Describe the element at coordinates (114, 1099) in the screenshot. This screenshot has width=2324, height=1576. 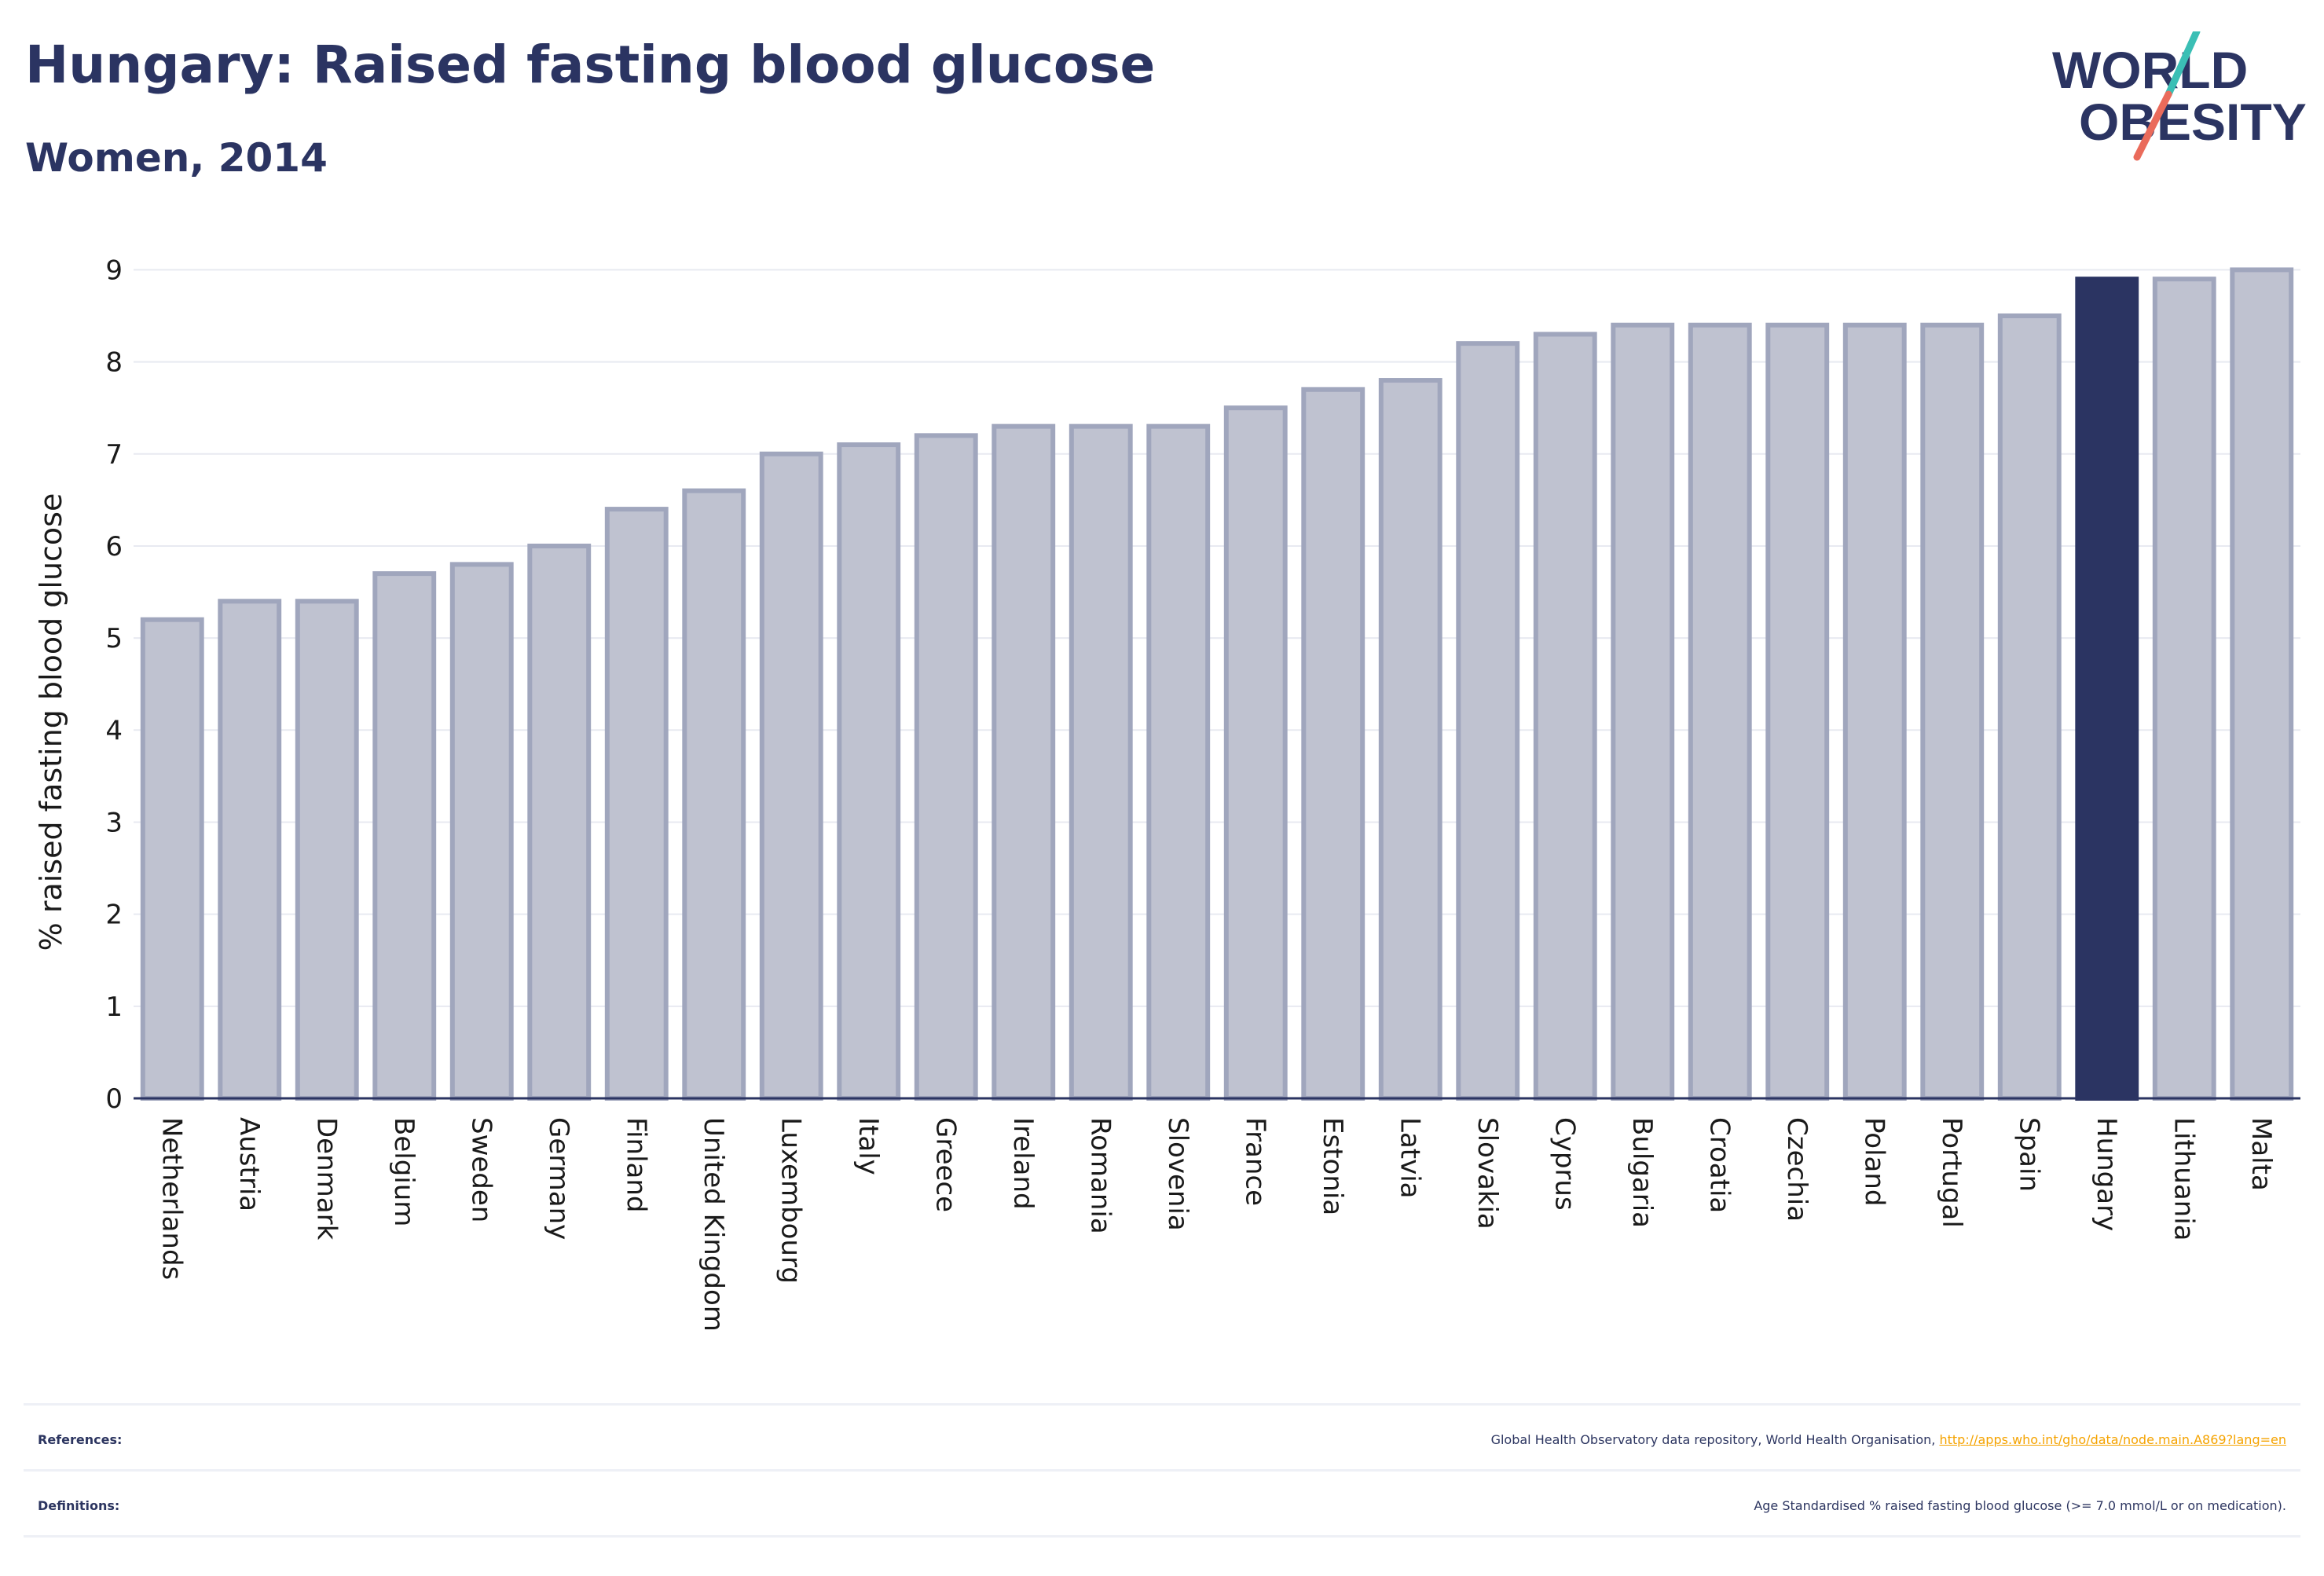
I see `y-tick-label: 0` at that location.